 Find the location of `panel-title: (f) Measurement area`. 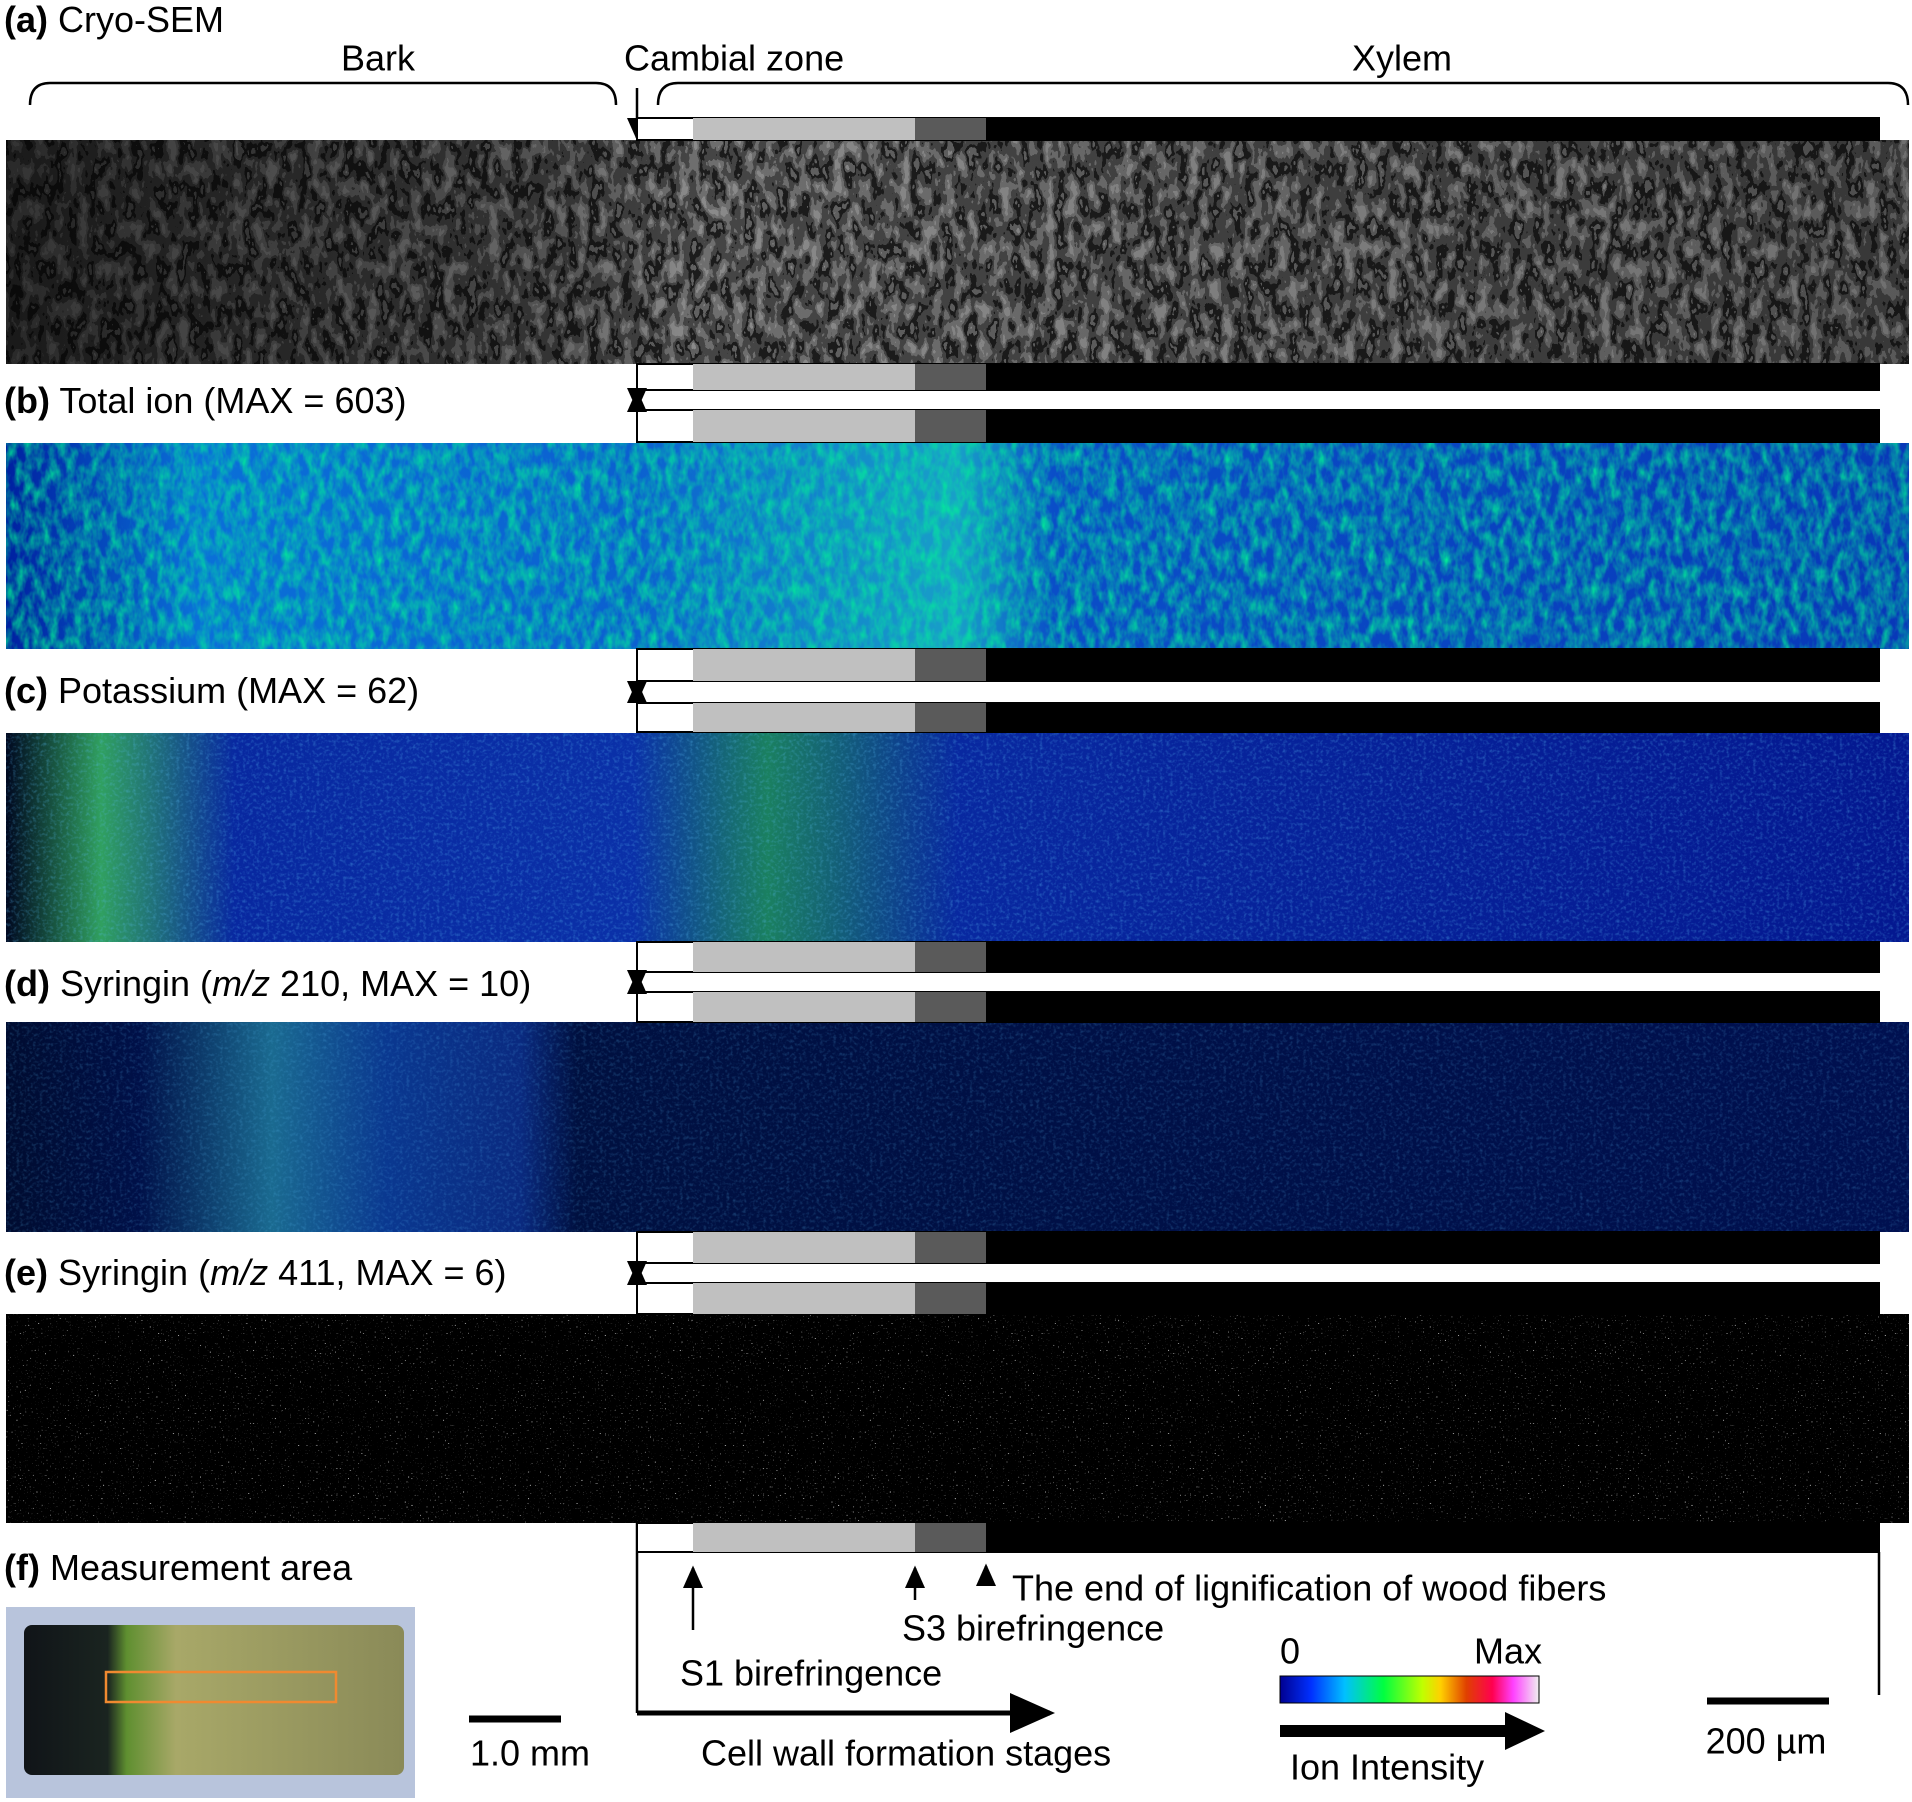

panel-title: (f) Measurement area is located at coordinates (178, 1567).